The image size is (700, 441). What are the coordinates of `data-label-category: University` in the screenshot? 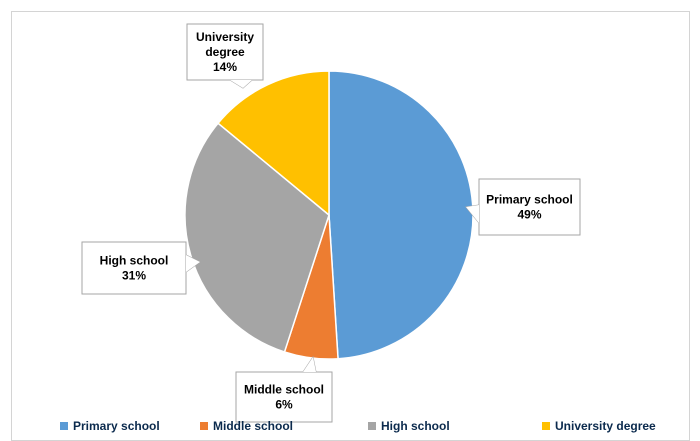 It's located at (225, 37).